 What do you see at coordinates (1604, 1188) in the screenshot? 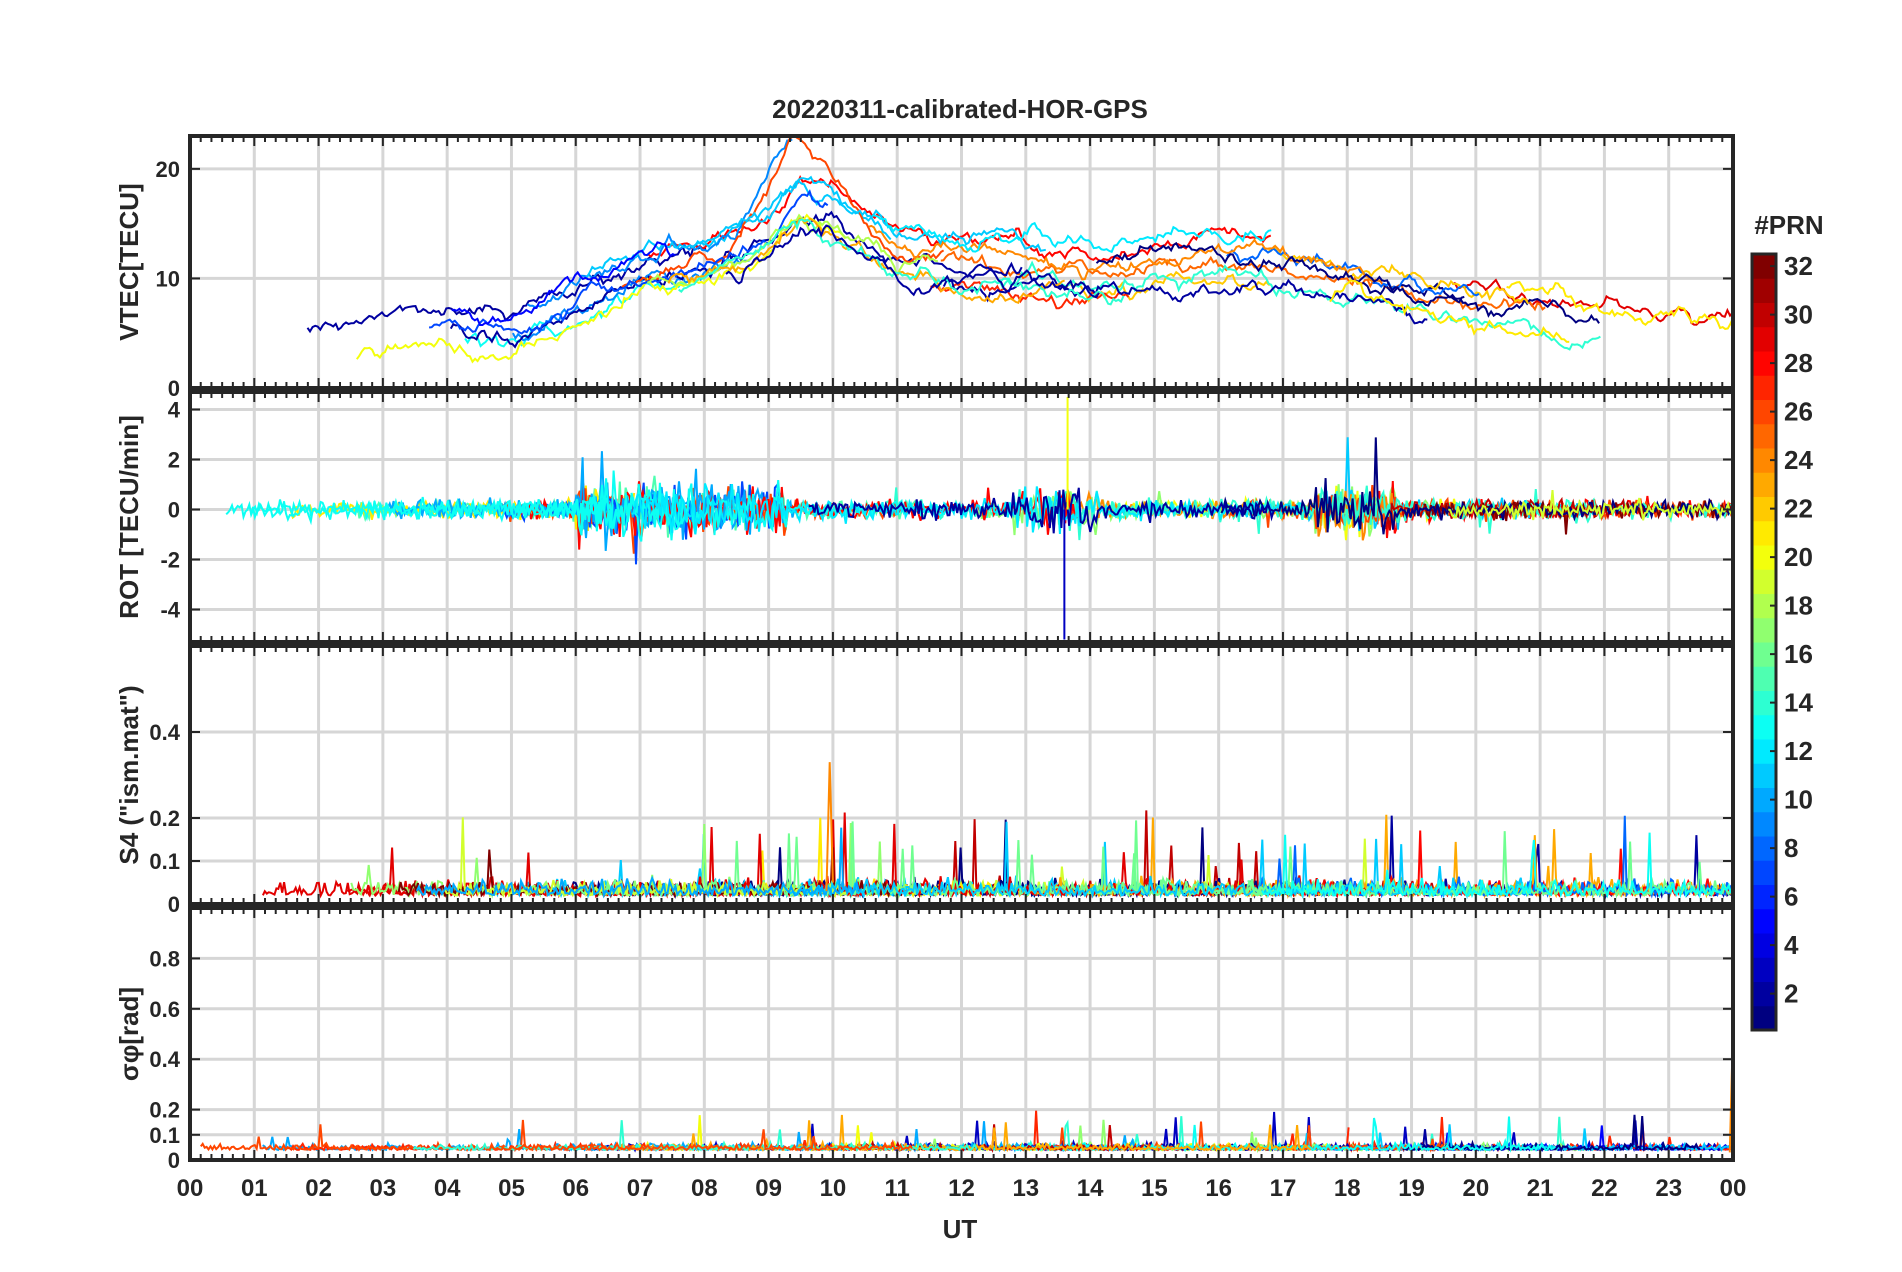
I see `x-tick-label: 22` at bounding box center [1604, 1188].